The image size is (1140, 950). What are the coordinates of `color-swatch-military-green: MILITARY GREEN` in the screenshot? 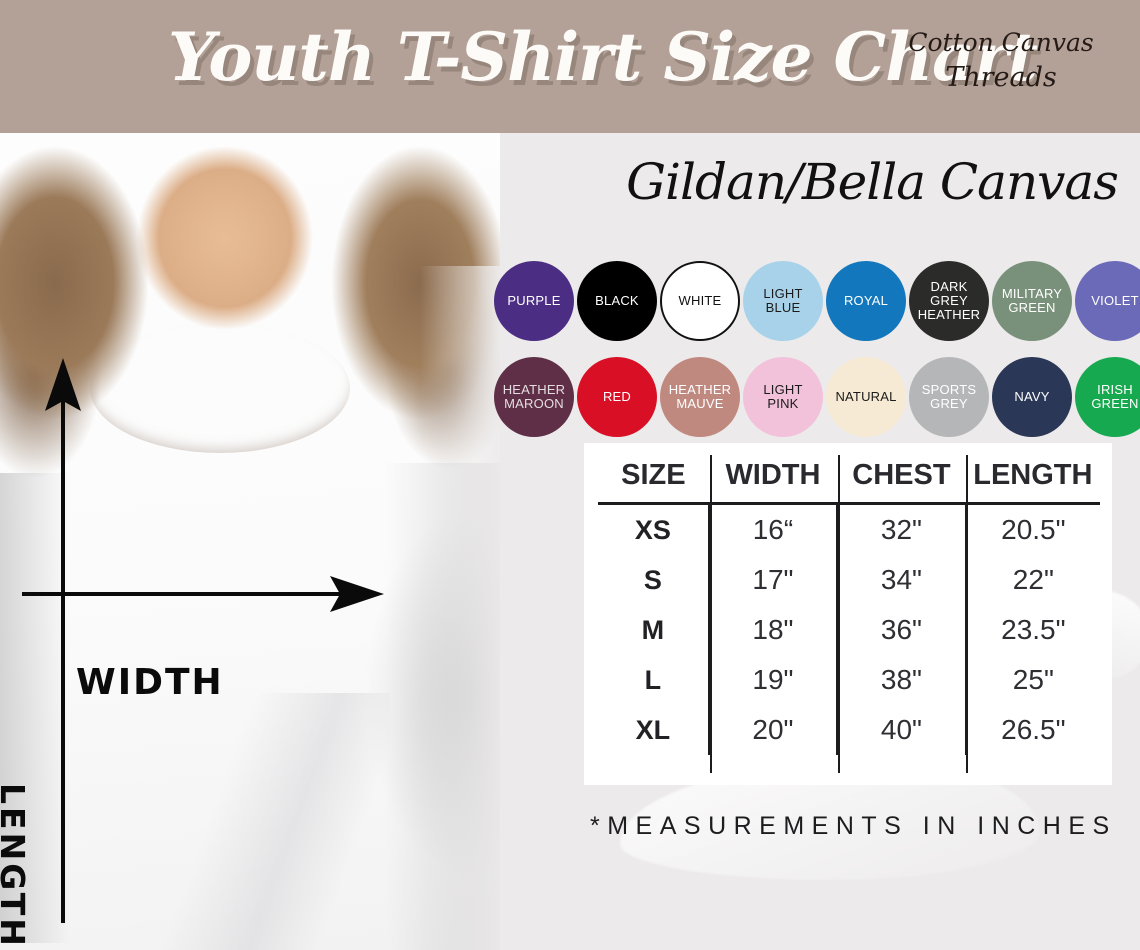 It's located at (1032, 301).